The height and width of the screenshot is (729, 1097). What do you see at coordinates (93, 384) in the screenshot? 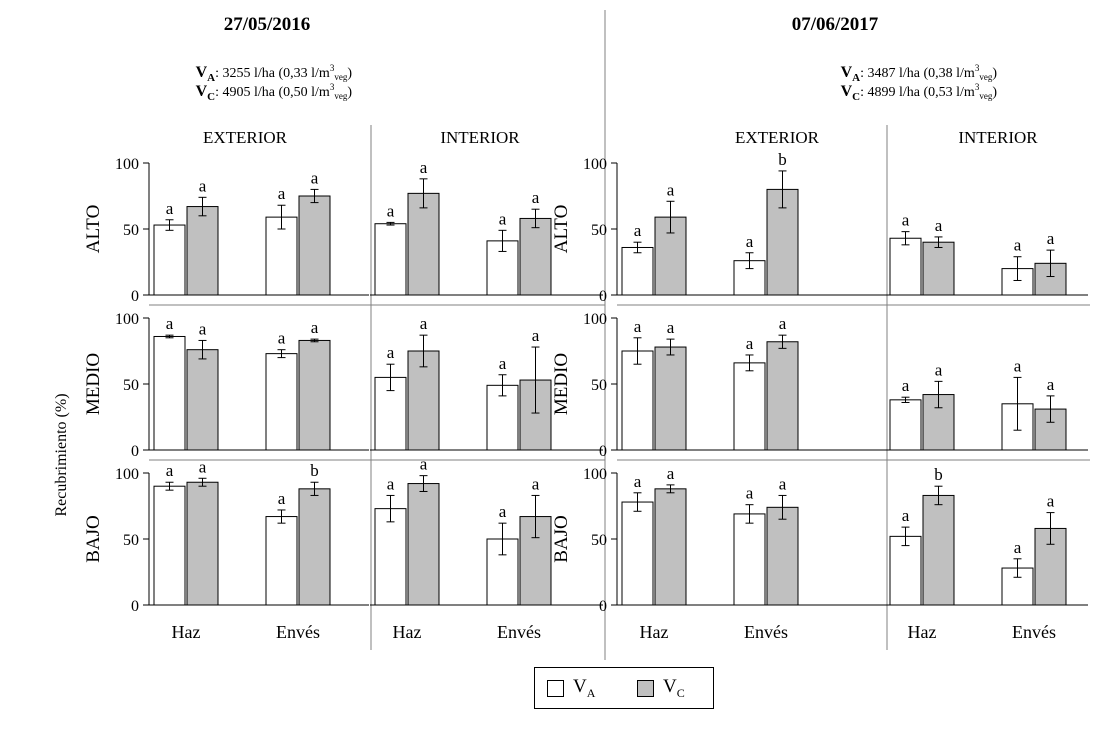
I see `level-label-medio: MEDIO` at bounding box center [93, 384].